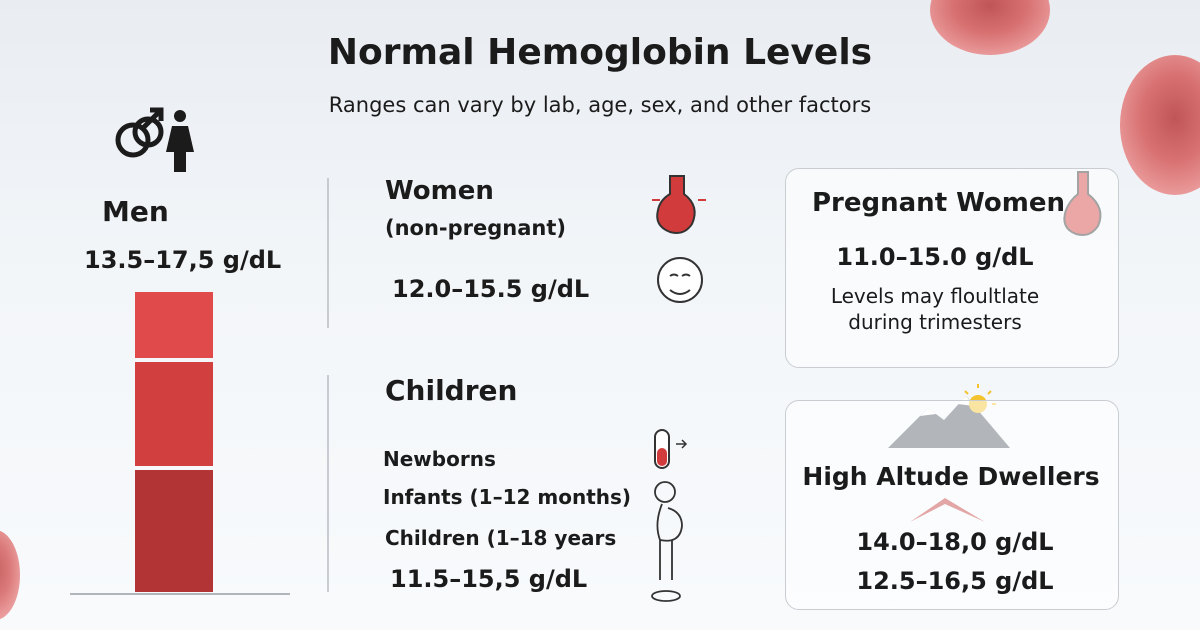  Describe the element at coordinates (935, 322) in the screenshot. I see `pregnant-note: during trimesters` at that location.